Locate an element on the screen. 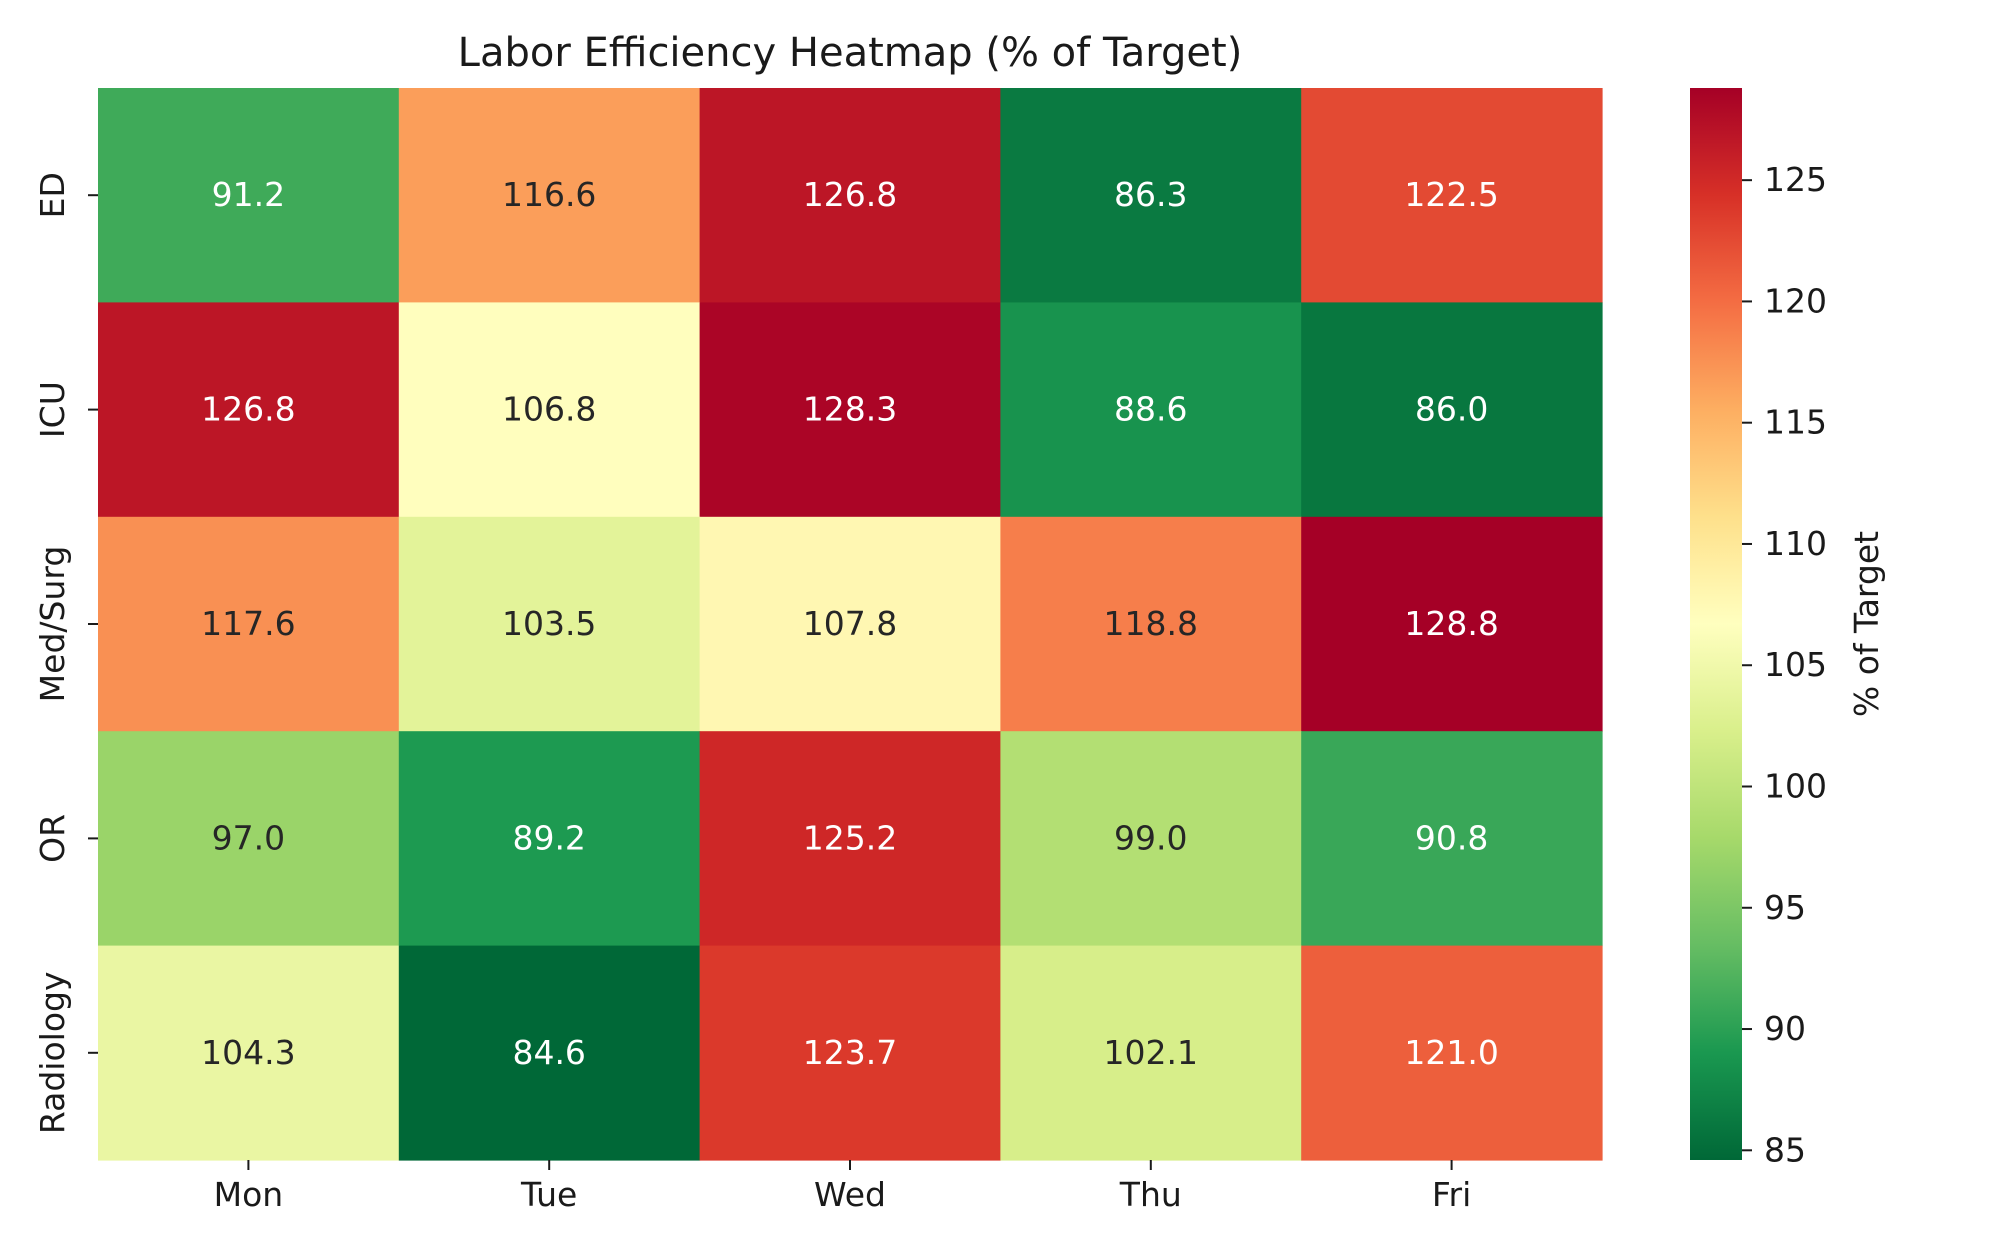  cell-value-label: 88.6 is located at coordinates (1150, 409).